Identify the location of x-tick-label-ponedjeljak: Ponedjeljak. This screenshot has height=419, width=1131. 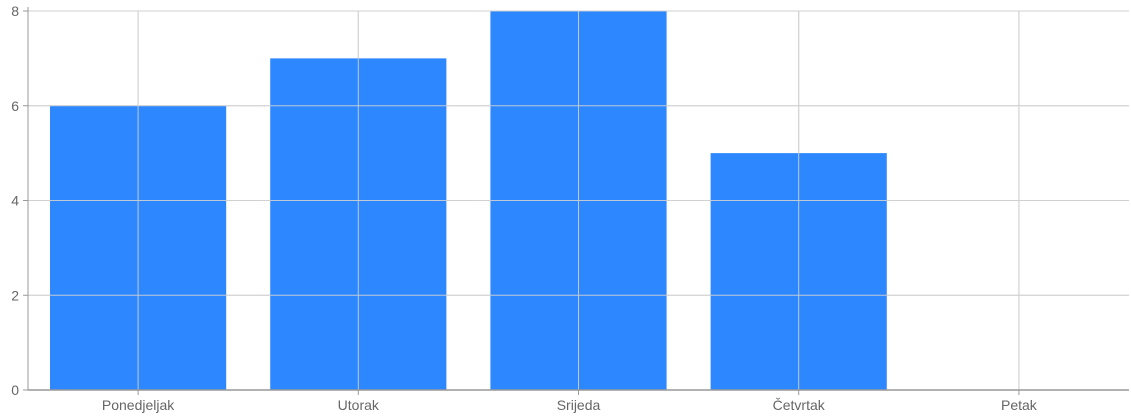
(138, 405).